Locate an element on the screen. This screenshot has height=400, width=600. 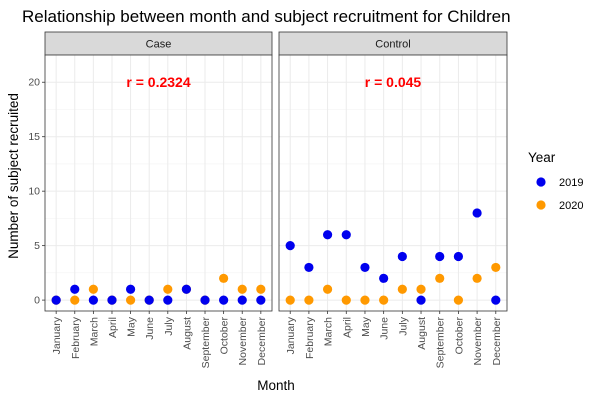
point-control-2019-september is located at coordinates (440, 256).